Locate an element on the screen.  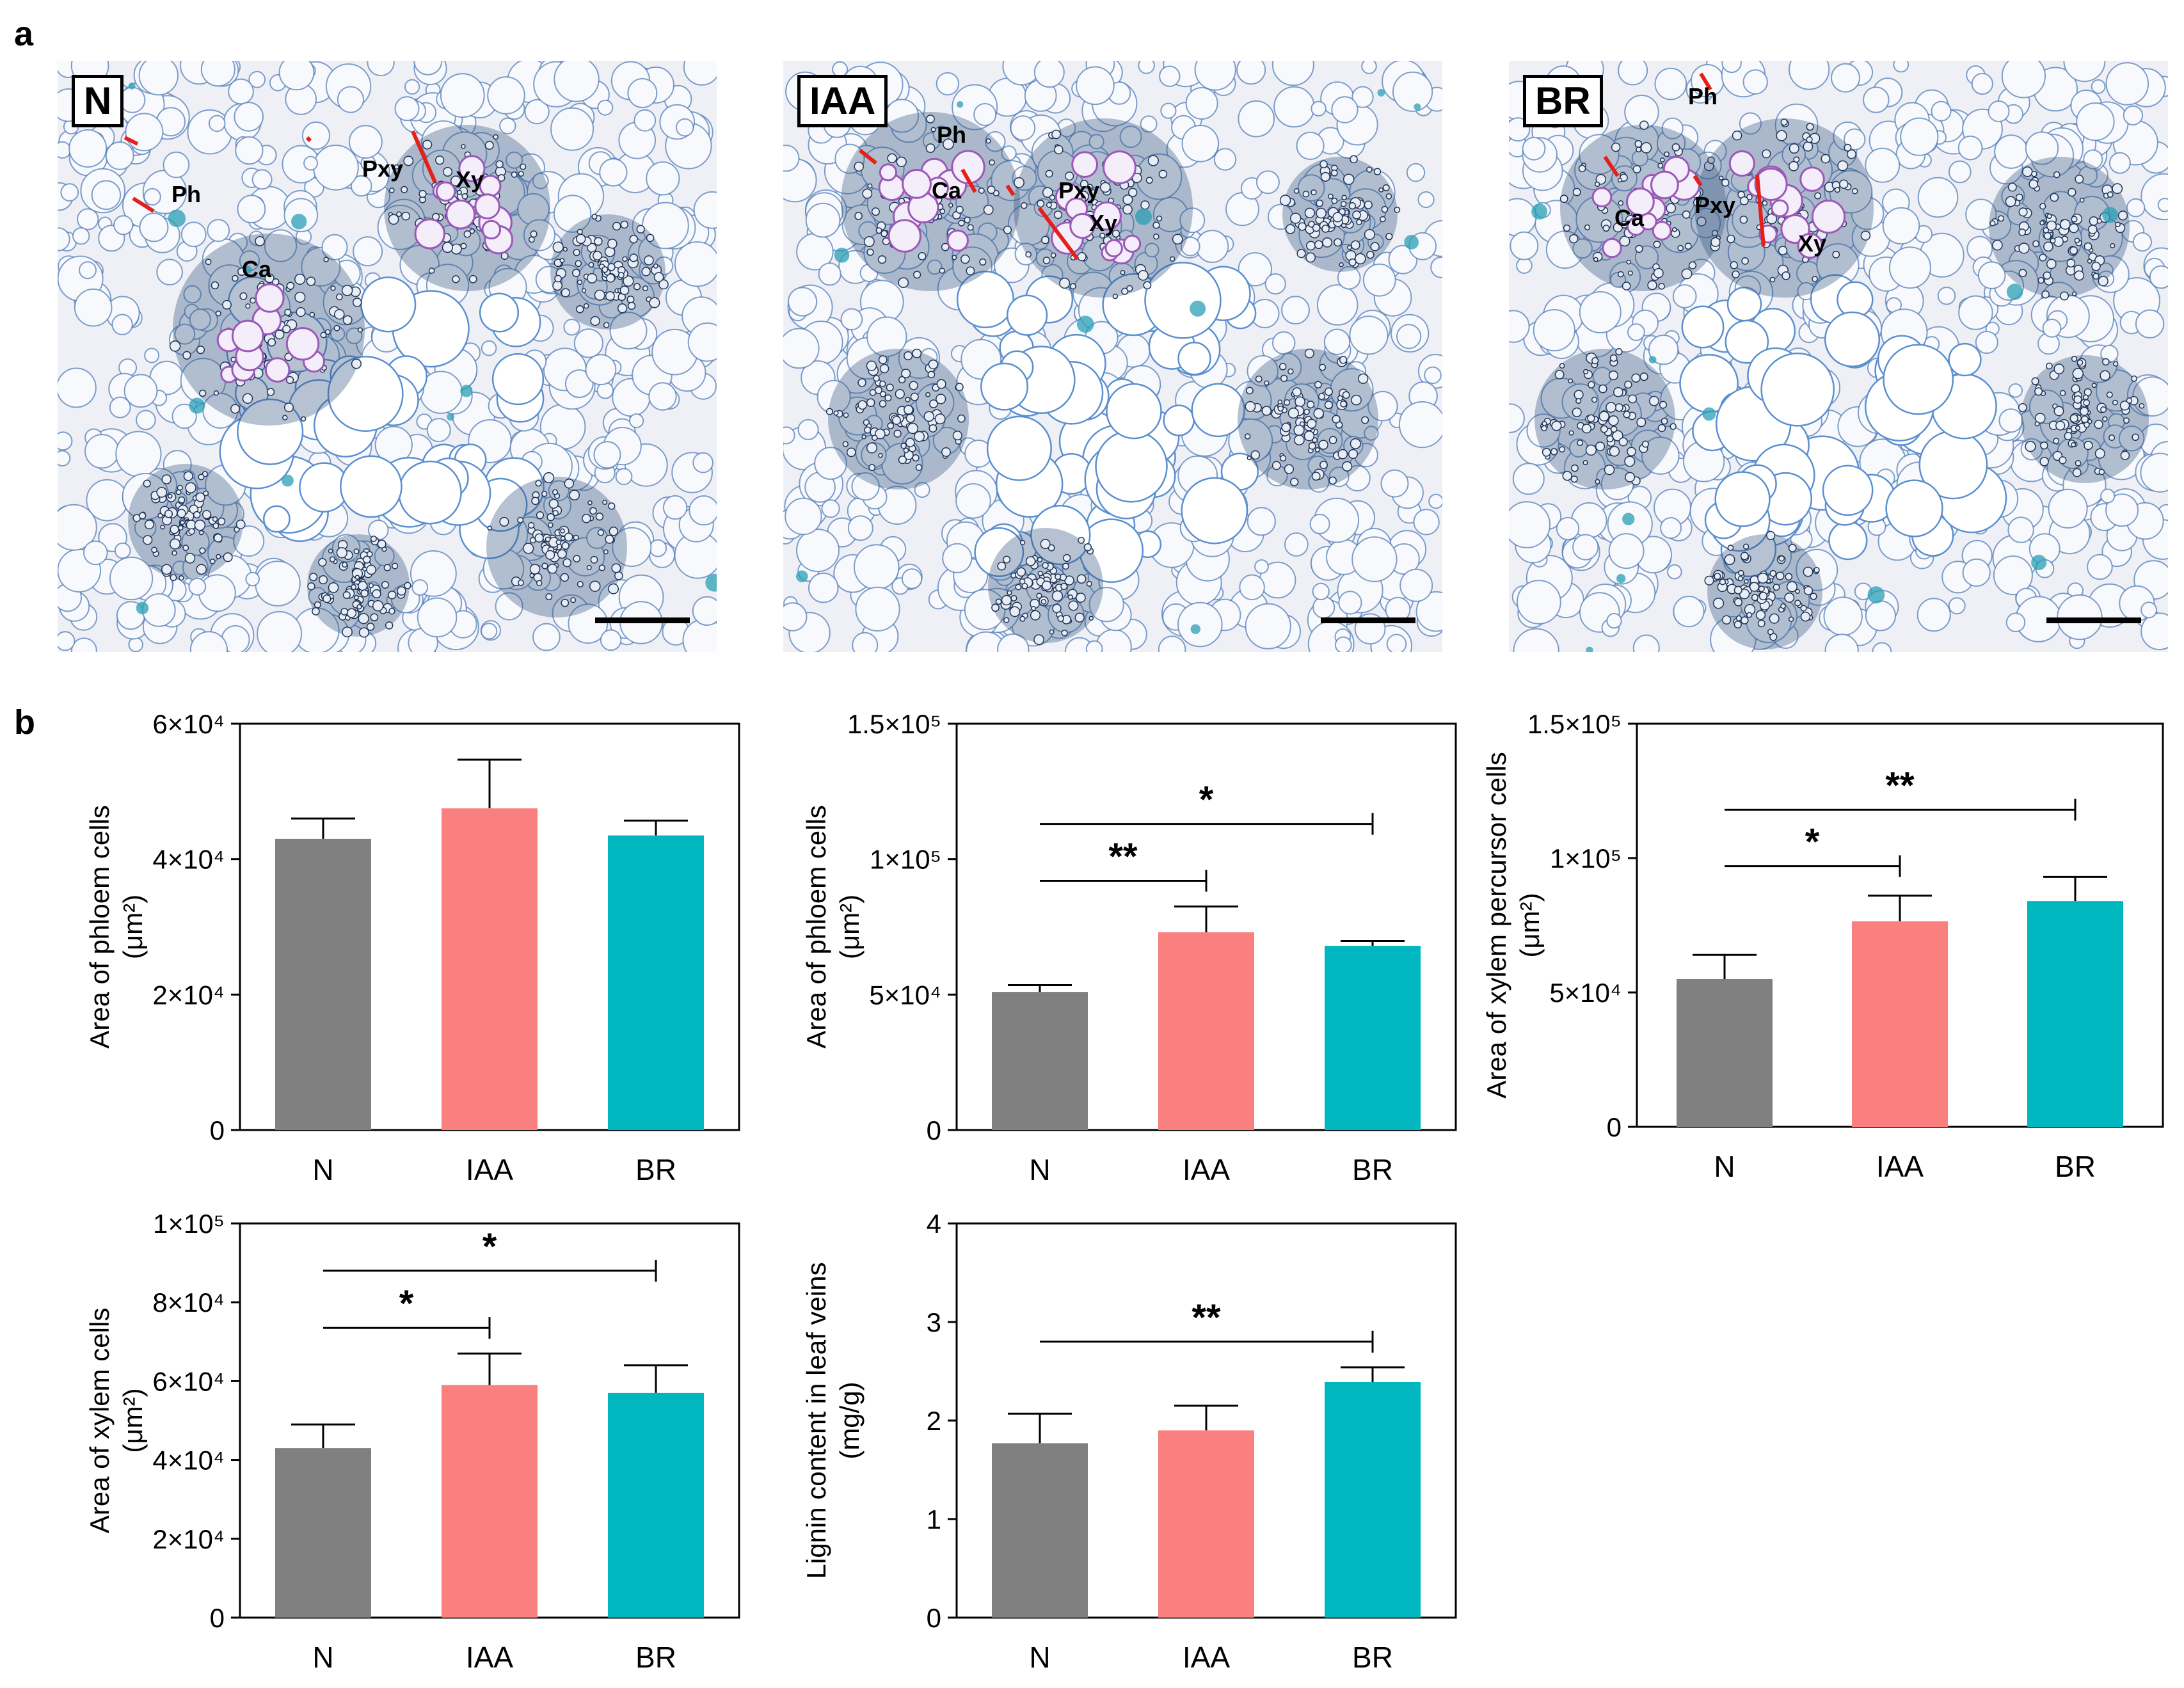
tissue-measure-line is located at coordinates (143, 204).